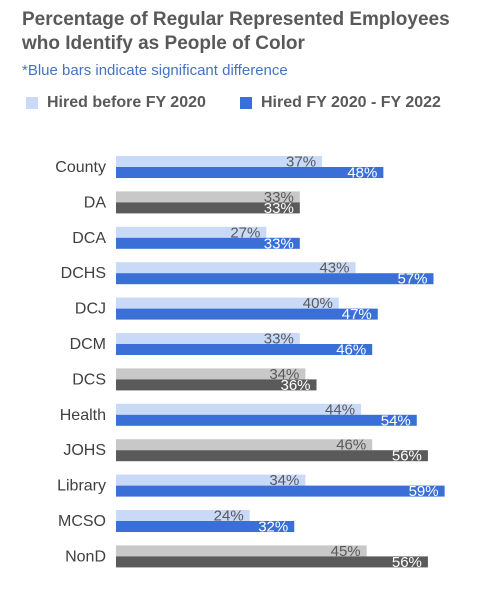  What do you see at coordinates (89, 238) in the screenshot?
I see `category-label-dca: DCA` at bounding box center [89, 238].